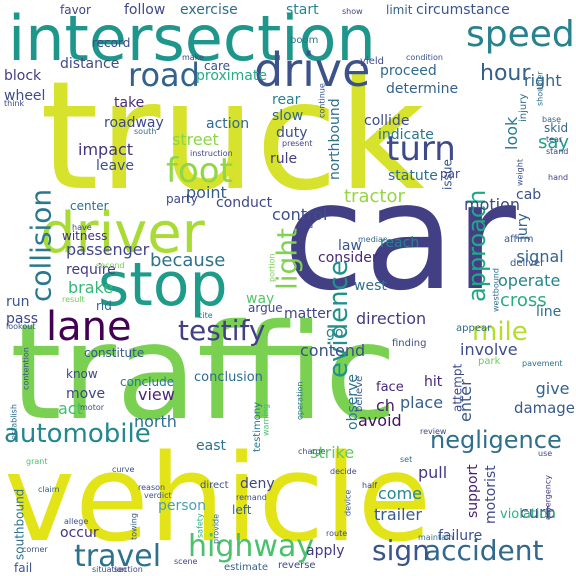  Describe the element at coordinates (369, 485) in the screenshot. I see `word-half: half` at that location.